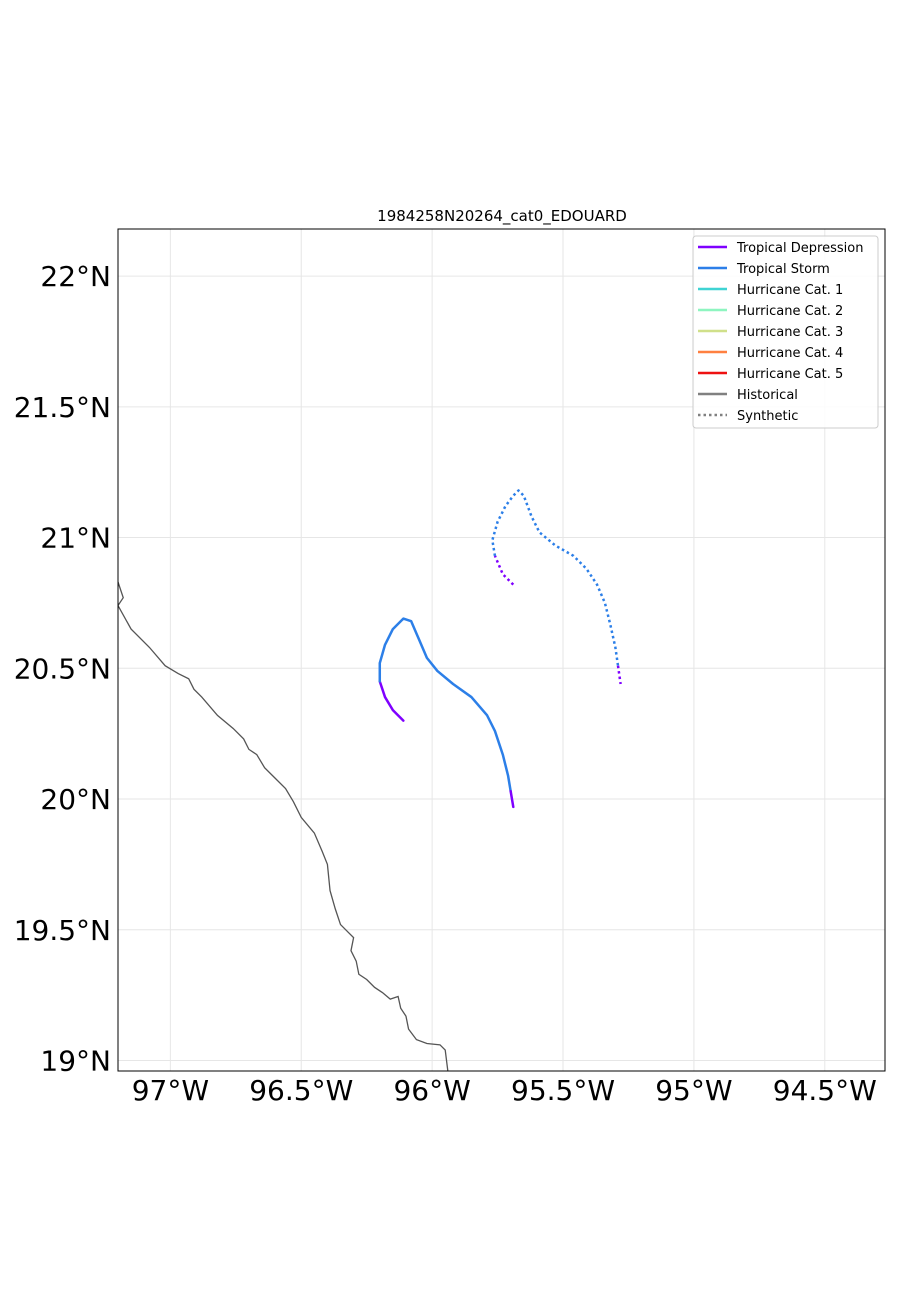 This screenshot has height=1300, width=900. What do you see at coordinates (790, 311) in the screenshot?
I see `legend-label: Hurricane Cat. 2` at bounding box center [790, 311].